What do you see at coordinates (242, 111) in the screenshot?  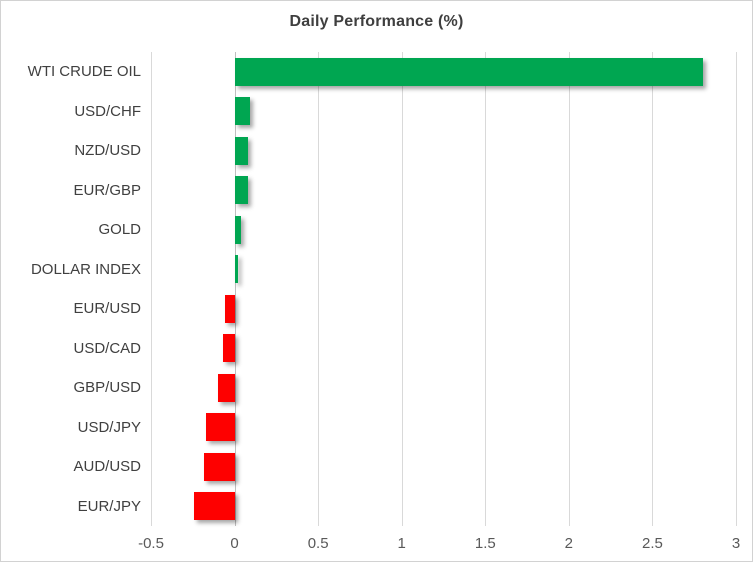 I see `bar-usd-chf` at bounding box center [242, 111].